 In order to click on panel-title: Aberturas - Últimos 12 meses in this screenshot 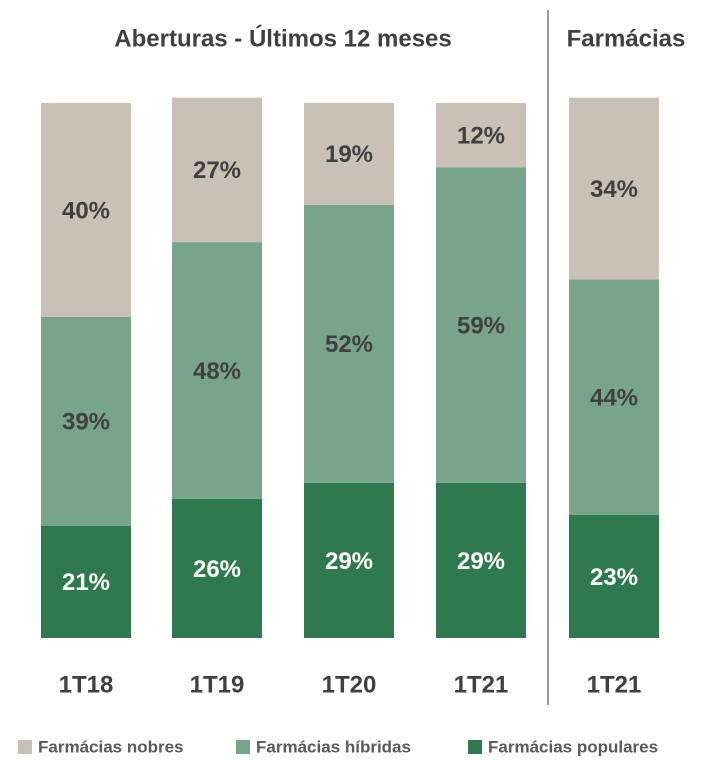, I will do `click(282, 38)`.